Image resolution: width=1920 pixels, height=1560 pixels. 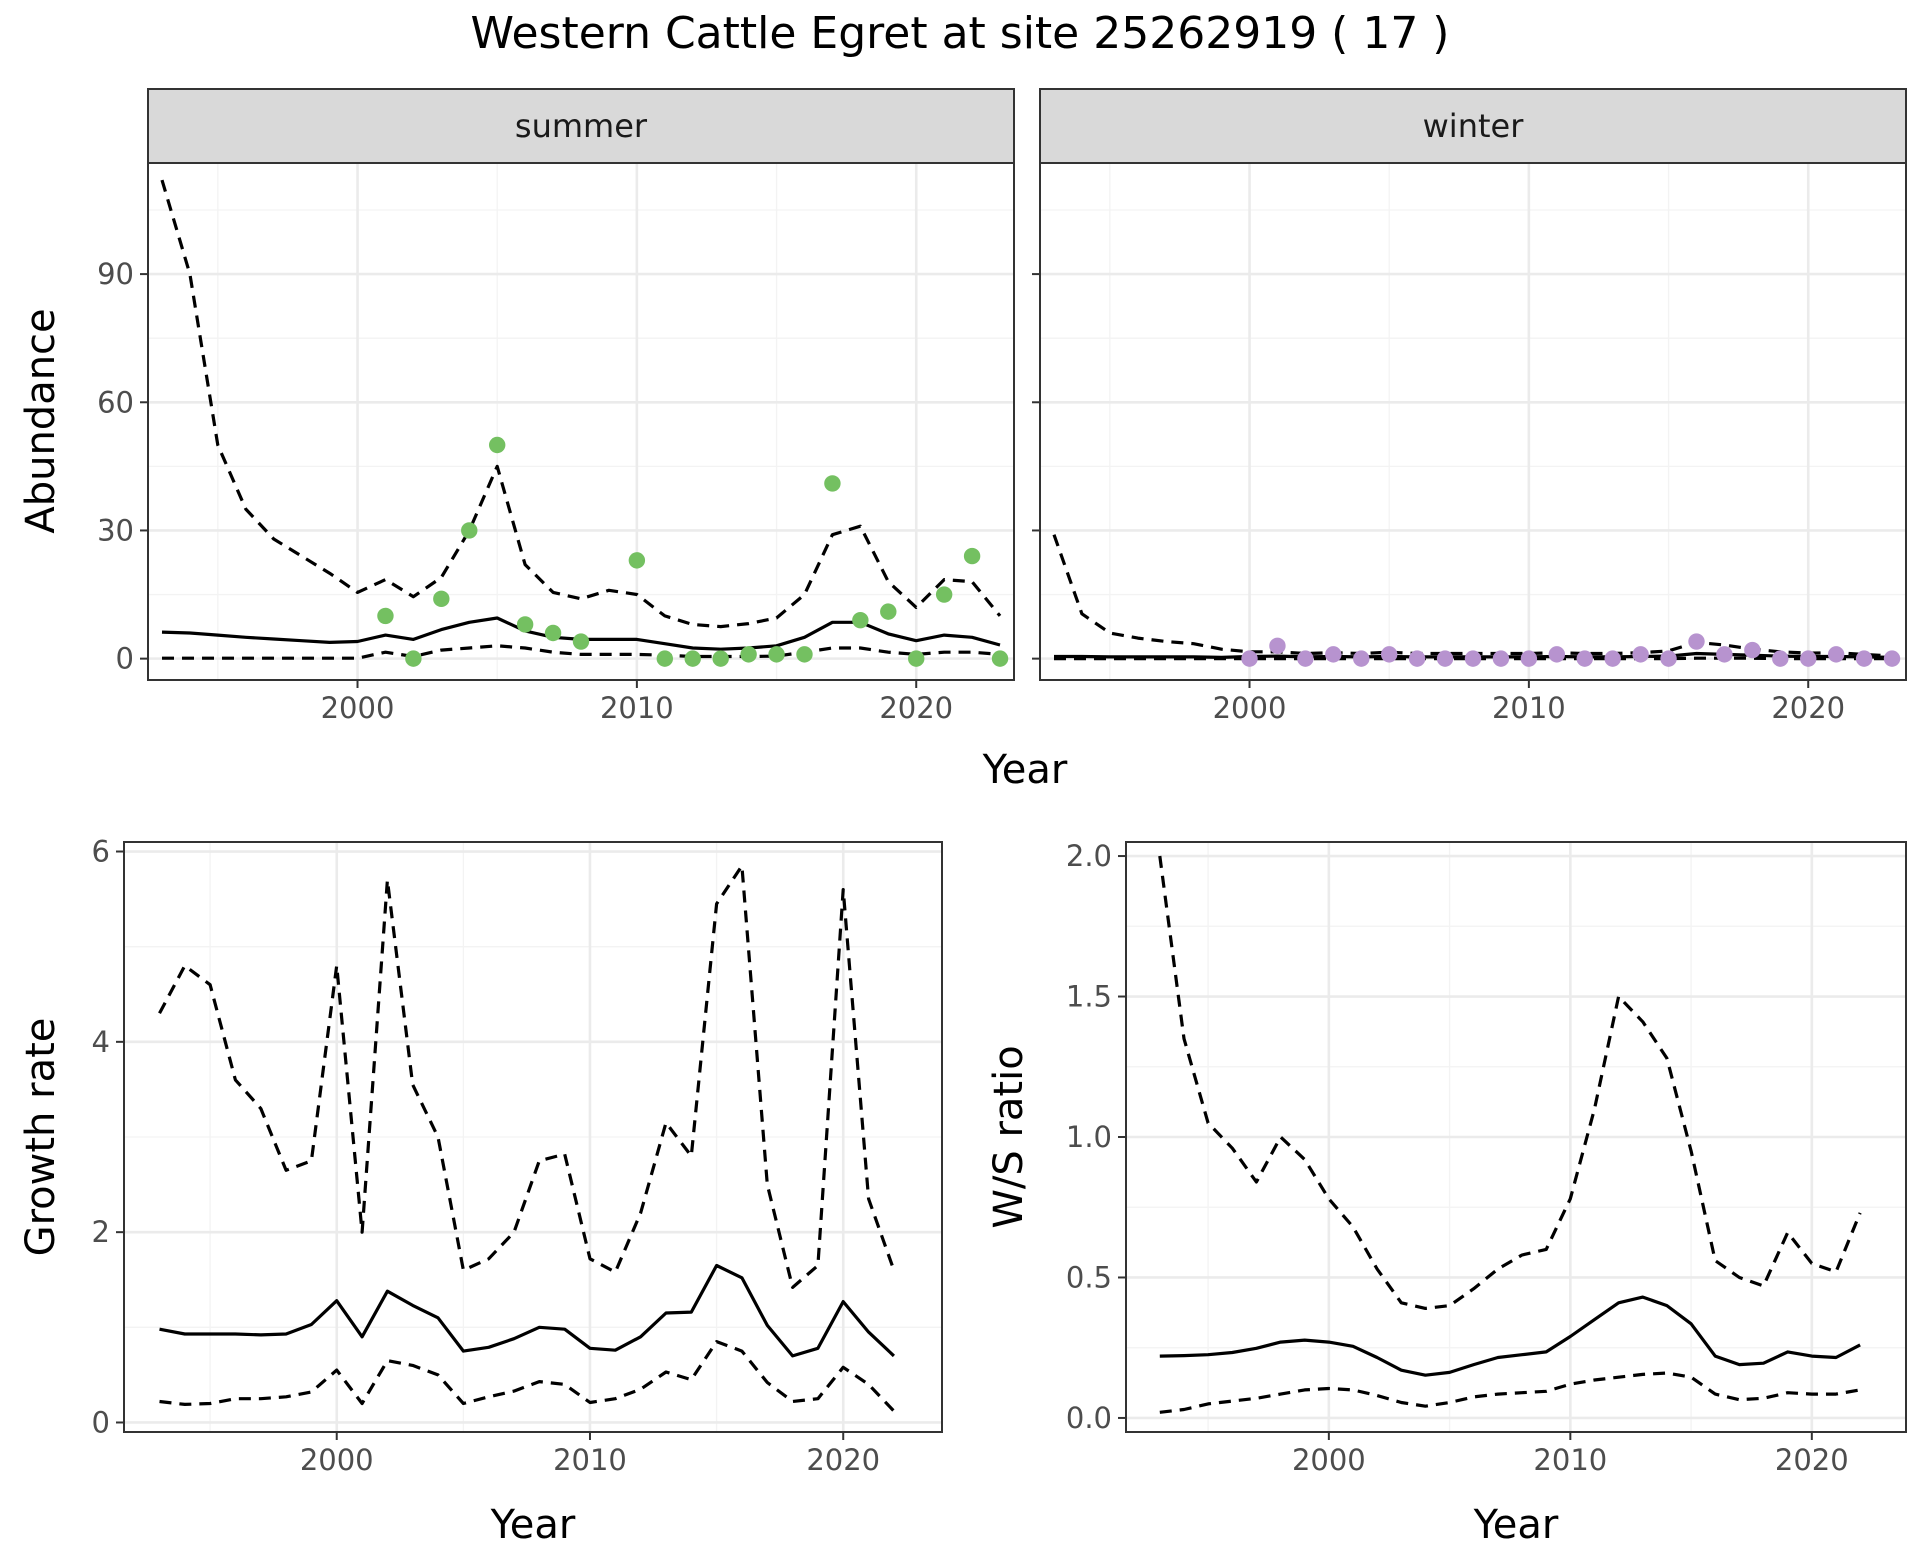 I want to click on summer-strip-label: summer, so click(x=581, y=126).